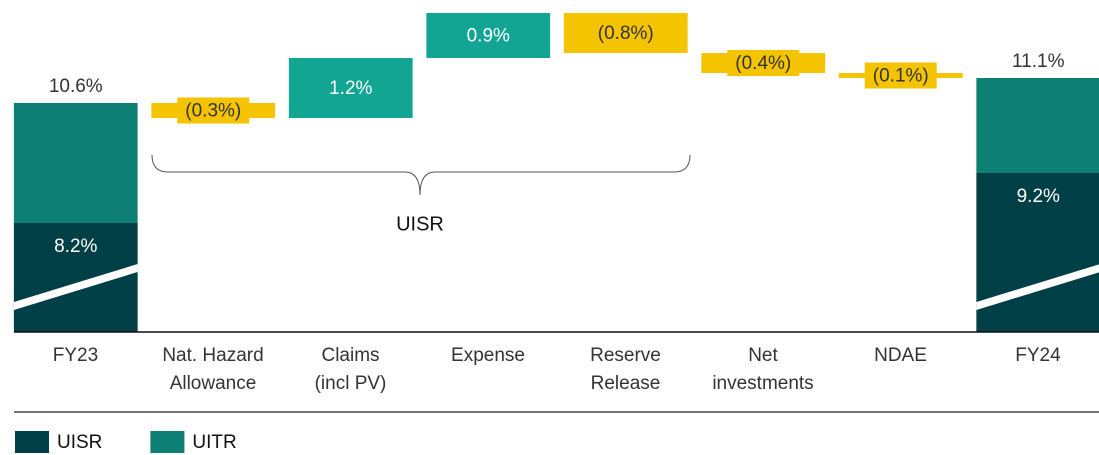 The width and height of the screenshot is (1099, 455). What do you see at coordinates (75, 355) in the screenshot?
I see `x-tick-label: FY23` at bounding box center [75, 355].